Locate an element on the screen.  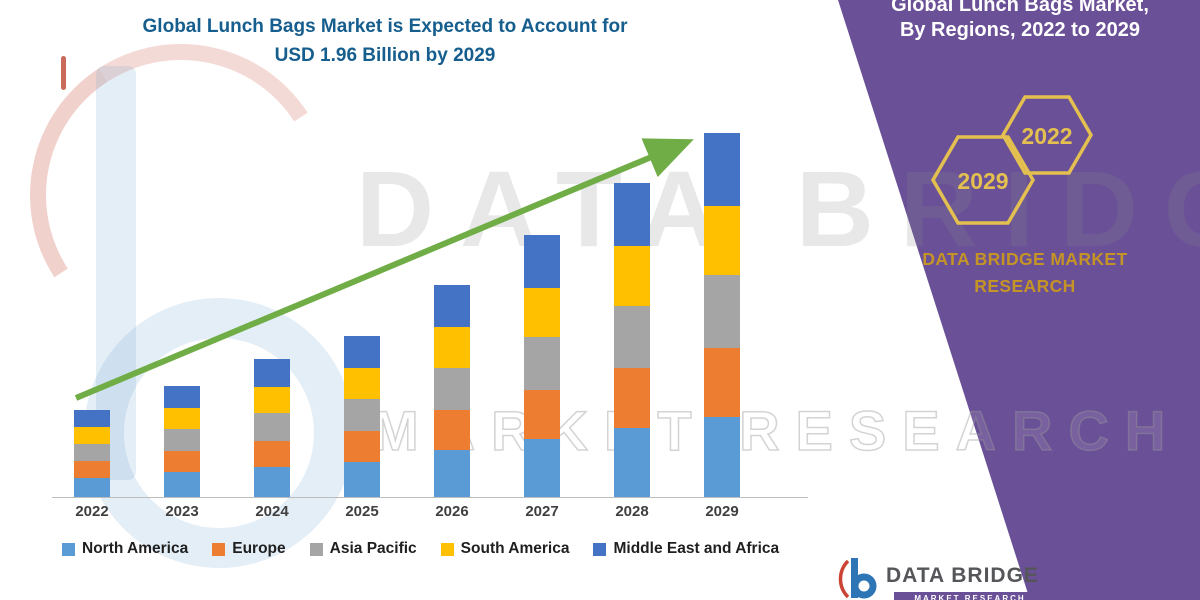
footer-logo: DATA BRIDGE MARKET RESEARCH is located at coordinates (963, 578).